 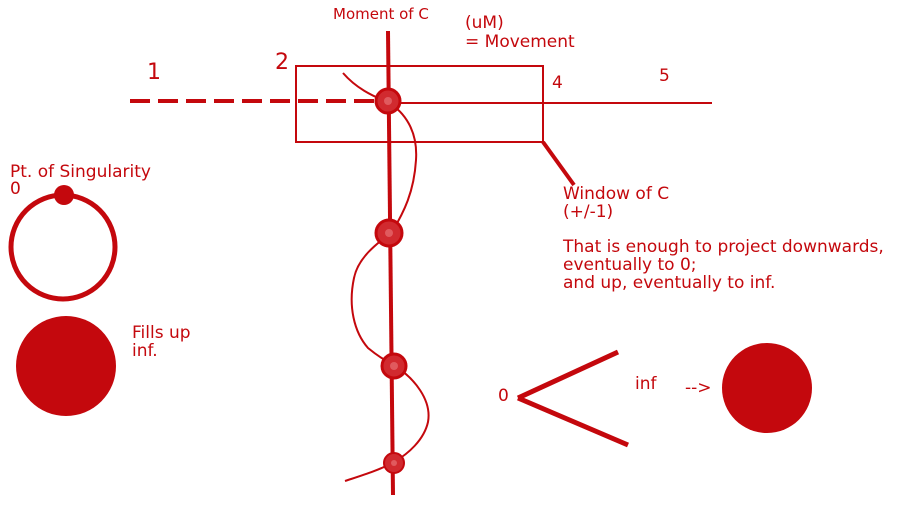 What do you see at coordinates (66, 366) in the screenshot?
I see `filled-disc` at bounding box center [66, 366].